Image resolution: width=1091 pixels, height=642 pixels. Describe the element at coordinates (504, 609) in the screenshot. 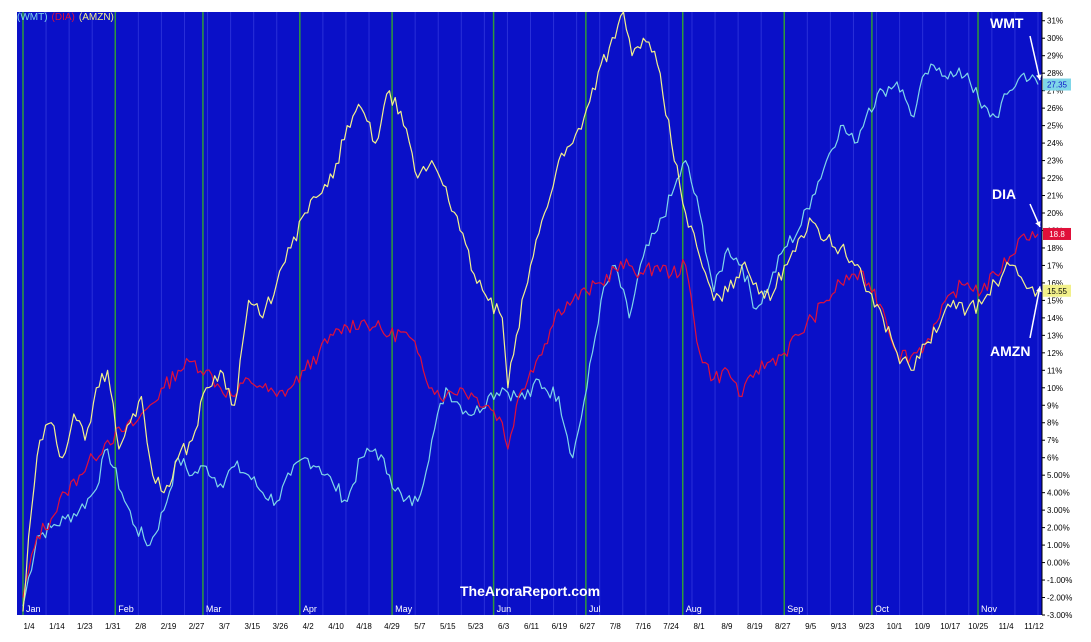

I see `x-month-label: Jun` at that location.